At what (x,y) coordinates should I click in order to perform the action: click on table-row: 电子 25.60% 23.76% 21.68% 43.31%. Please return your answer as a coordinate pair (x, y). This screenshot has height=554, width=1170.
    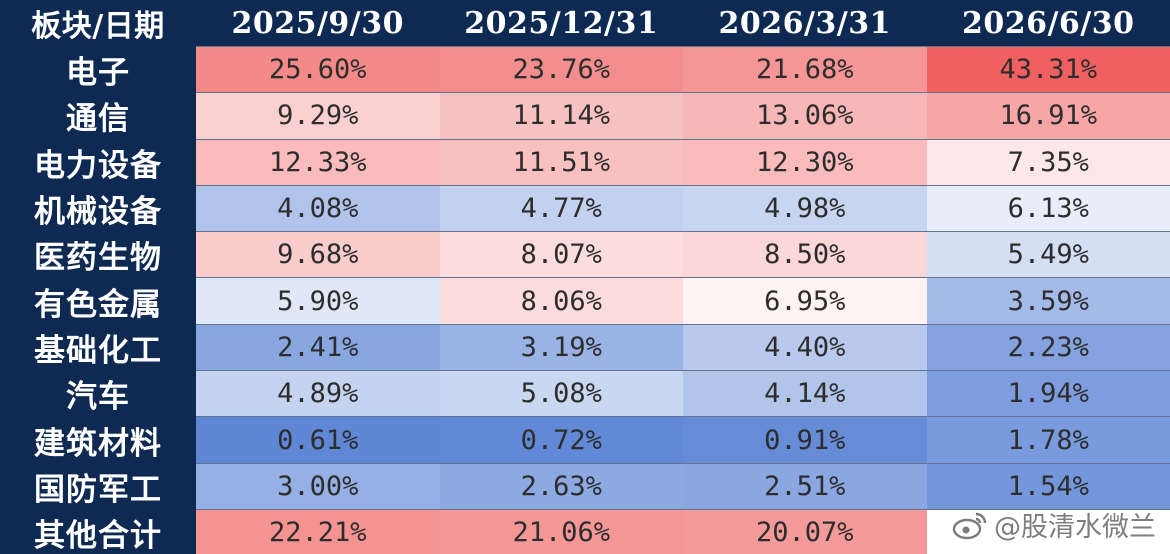
    Looking at the image, I should click on (585, 69).